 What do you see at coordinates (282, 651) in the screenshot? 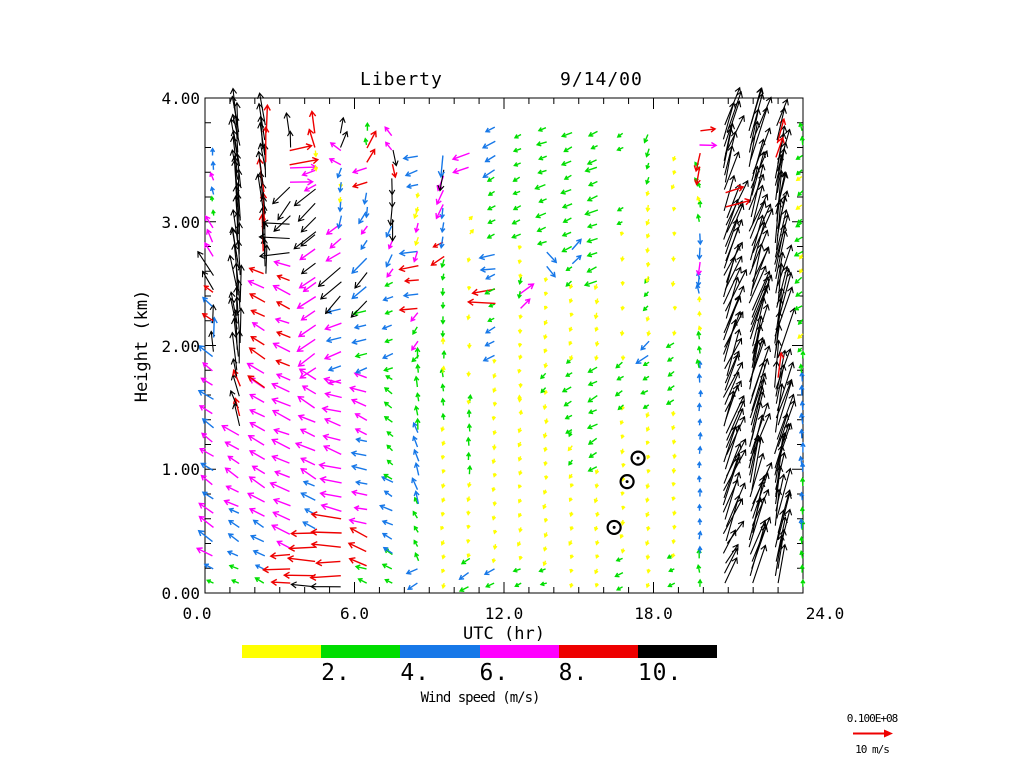
I see `colorbar-segment-yellow` at bounding box center [282, 651].